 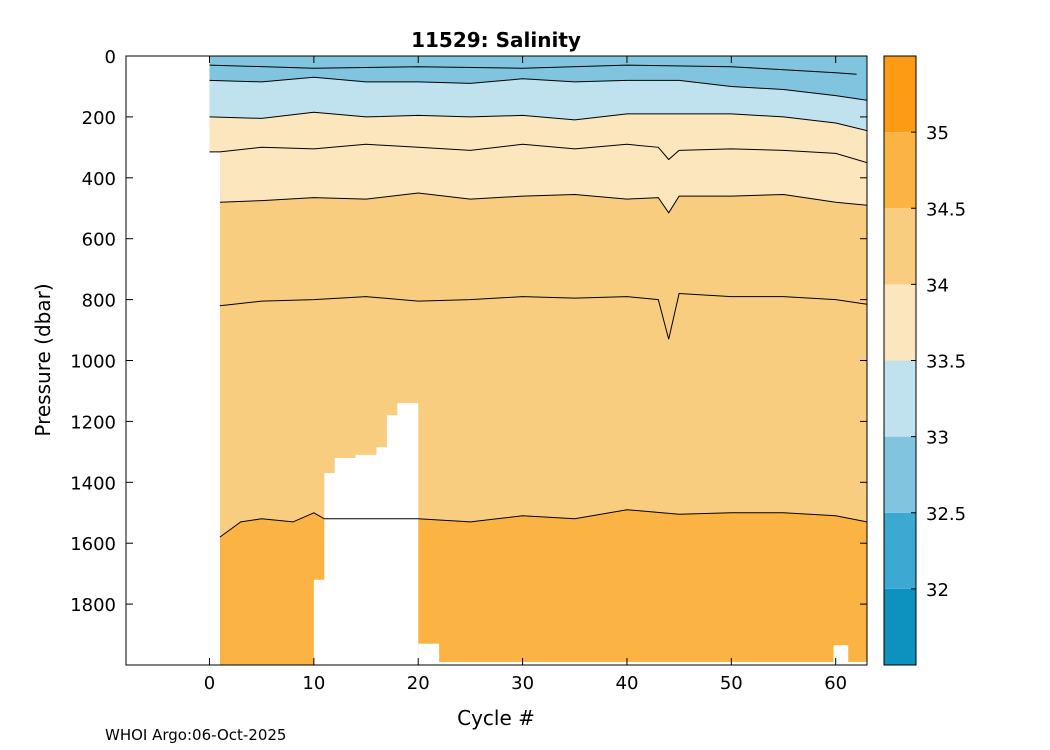 I want to click on y-tick-label: 1000, so click(x=93, y=362).